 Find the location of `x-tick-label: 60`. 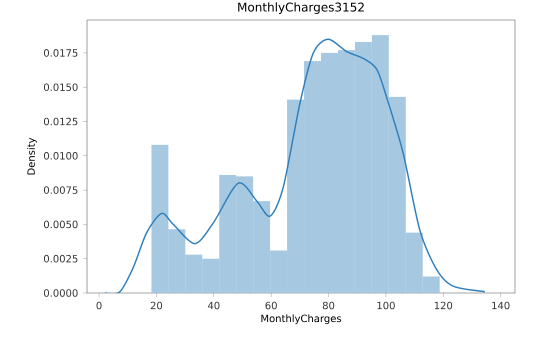

x-tick-label: 60 is located at coordinates (271, 306).